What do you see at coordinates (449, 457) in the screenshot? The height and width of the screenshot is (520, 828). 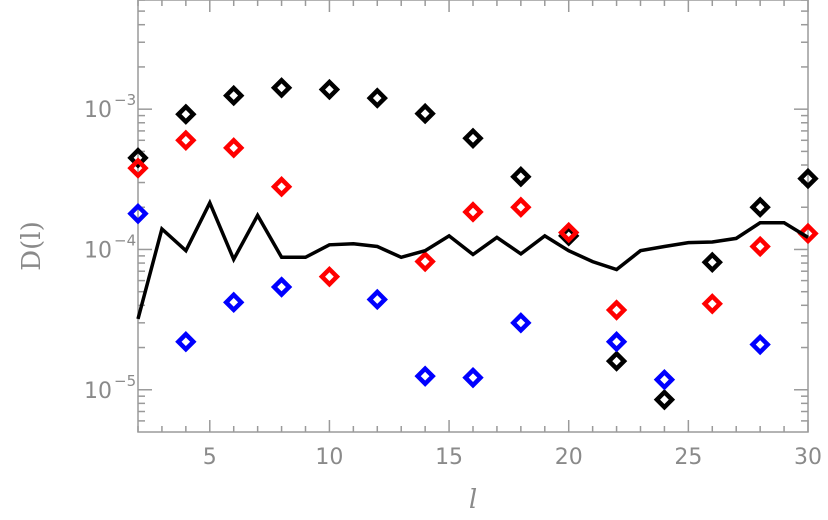 I see `x-tick-label: 15` at bounding box center [449, 457].